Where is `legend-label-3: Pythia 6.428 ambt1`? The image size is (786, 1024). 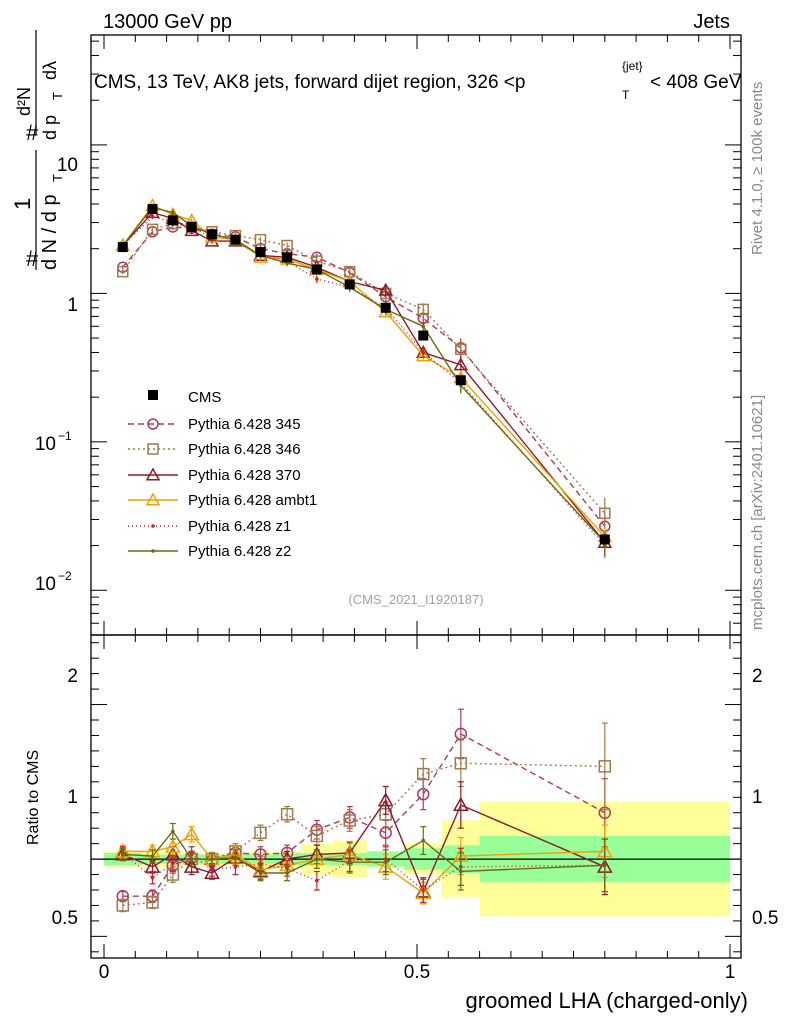 legend-label-3: Pythia 6.428 ambt1 is located at coordinates (252, 500).